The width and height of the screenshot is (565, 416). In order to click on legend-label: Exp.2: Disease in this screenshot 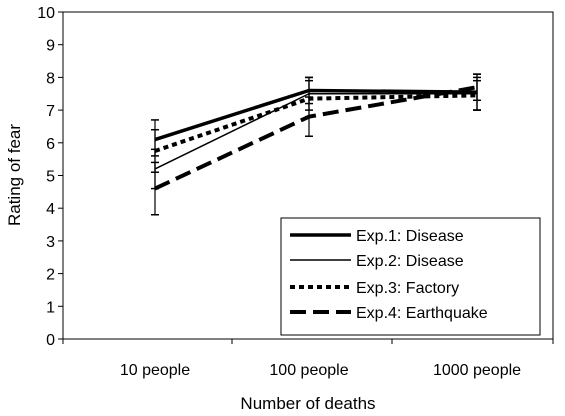, I will do `click(410, 261)`.